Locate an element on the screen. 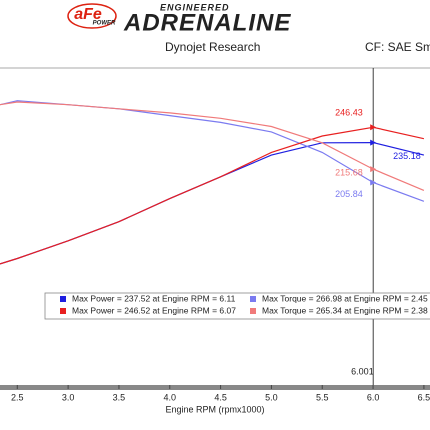 This screenshot has width=430, height=430. x-tick-label: 6.0 is located at coordinates (373, 397).